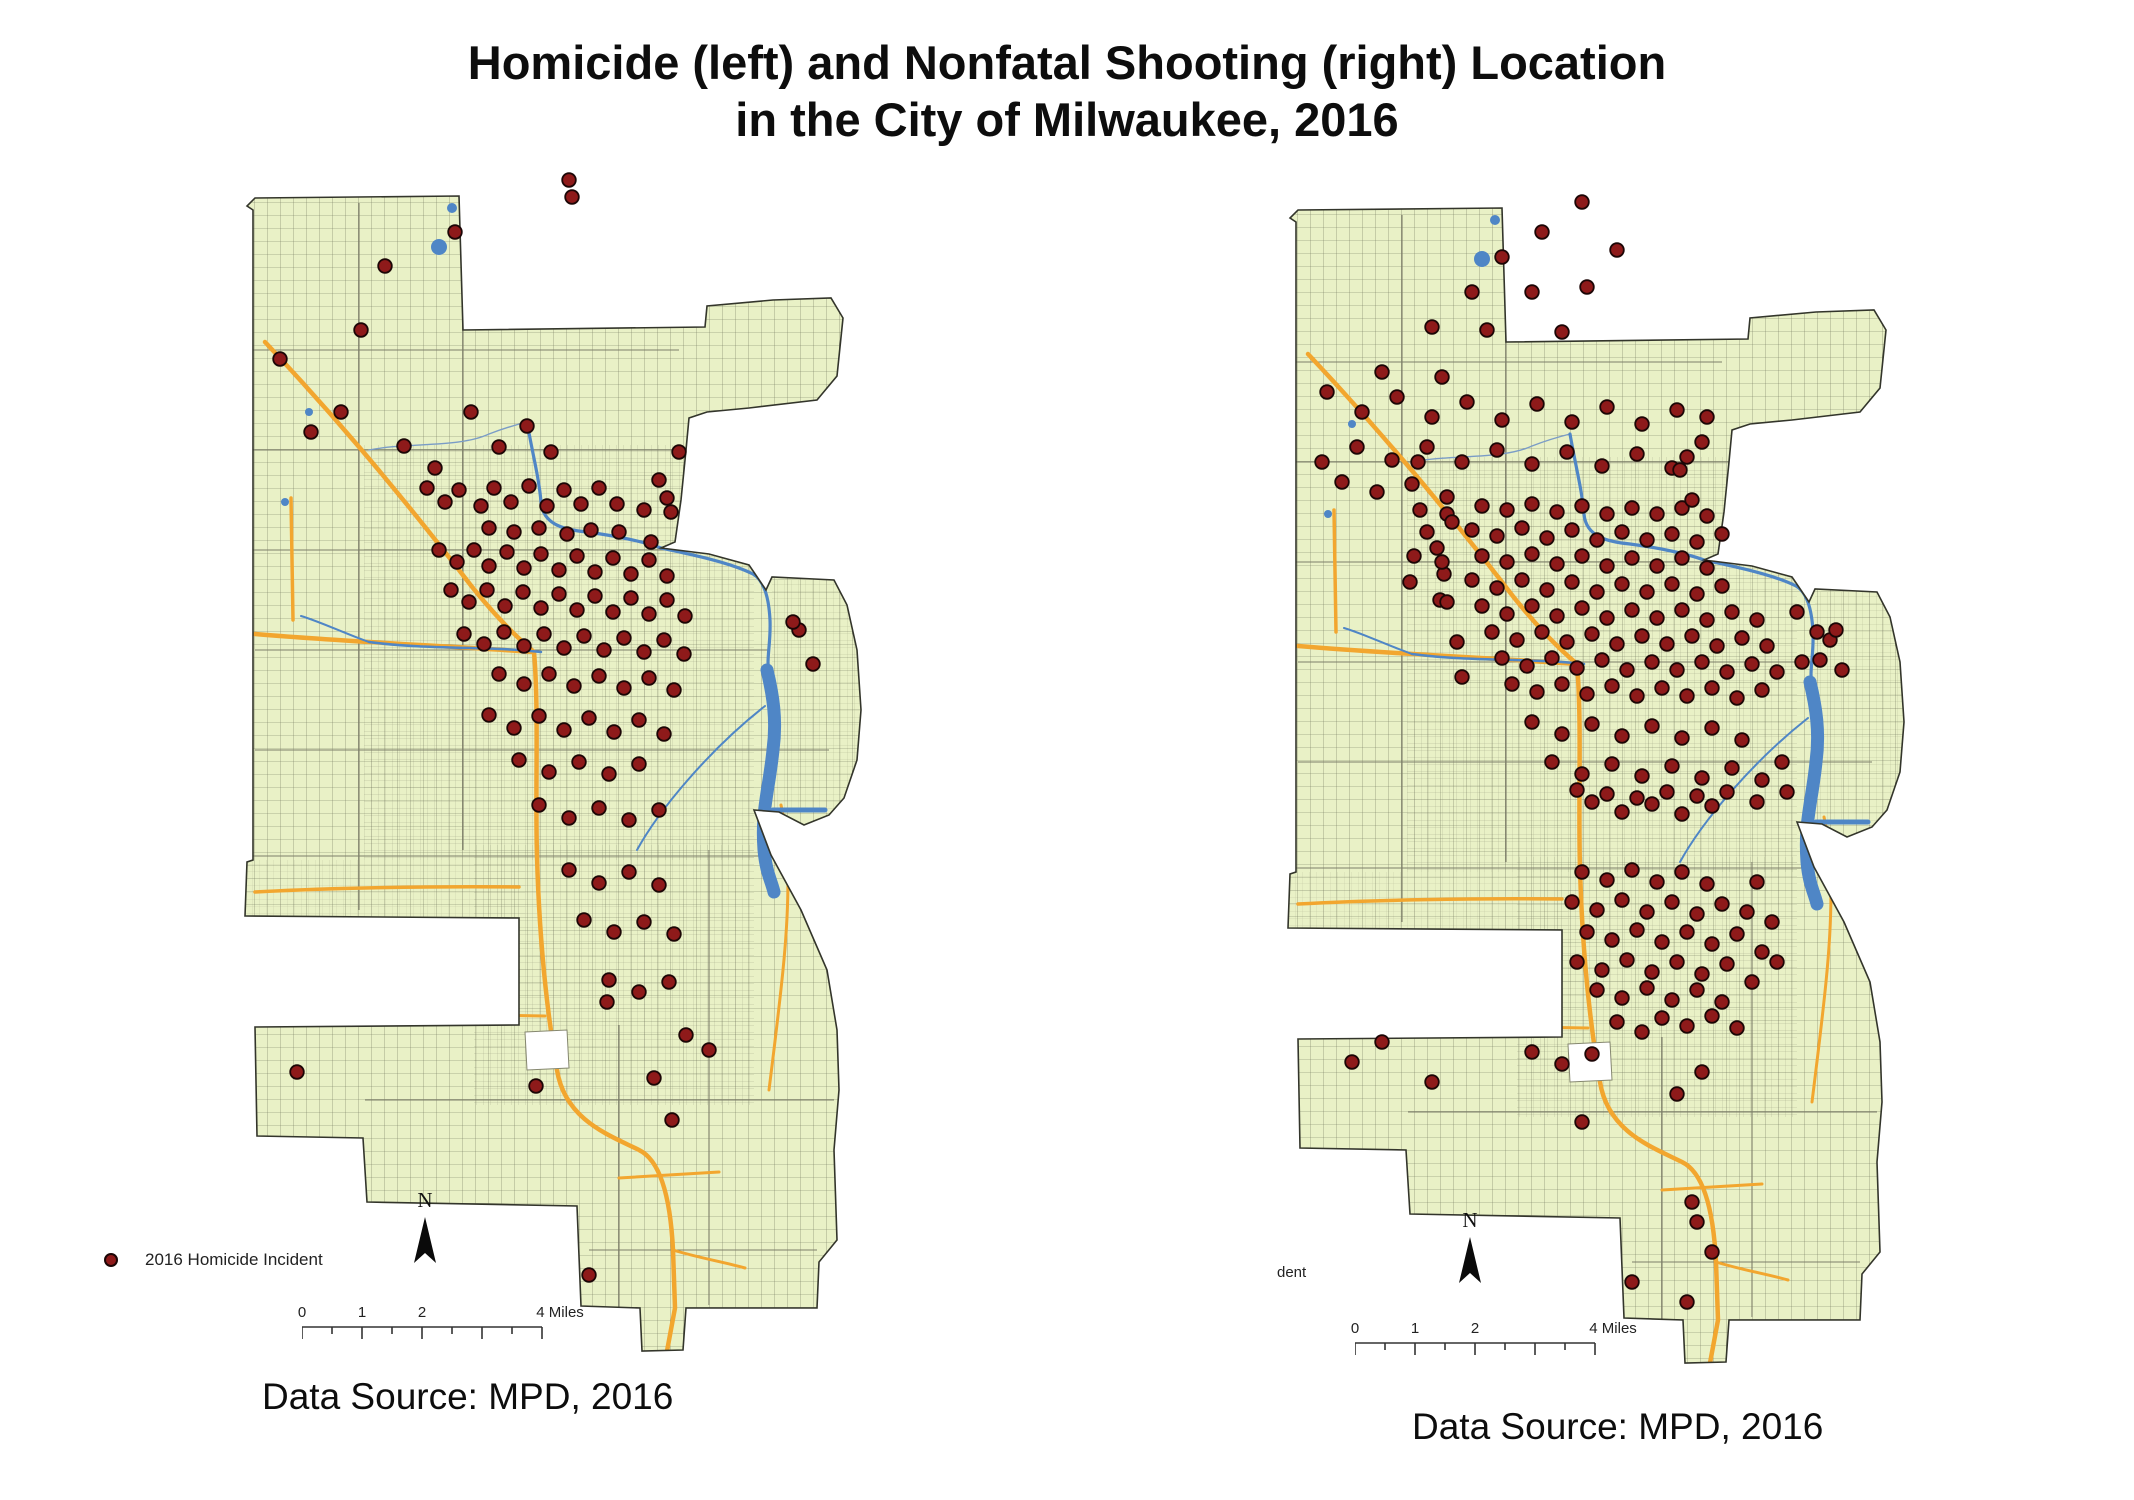 This screenshot has width=2134, height=1500. What do you see at coordinates (1470, 1220) in the screenshot?
I see `north-label-right: N` at bounding box center [1470, 1220].